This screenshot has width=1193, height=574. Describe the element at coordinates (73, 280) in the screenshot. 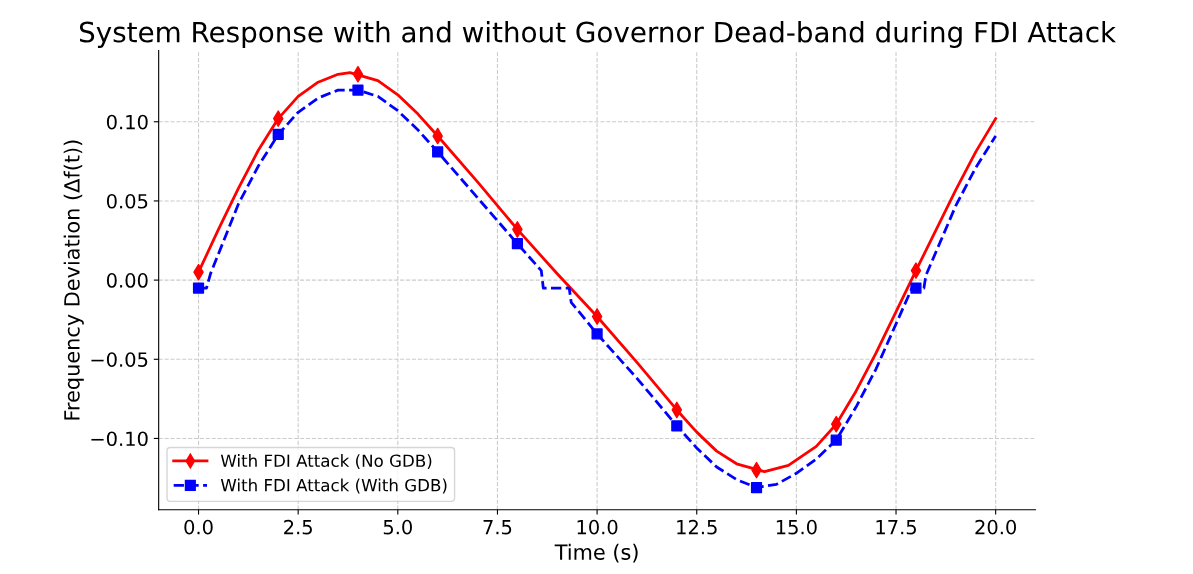

I see `y-axis-title: Frequency Deviation (Δf(t))` at that location.